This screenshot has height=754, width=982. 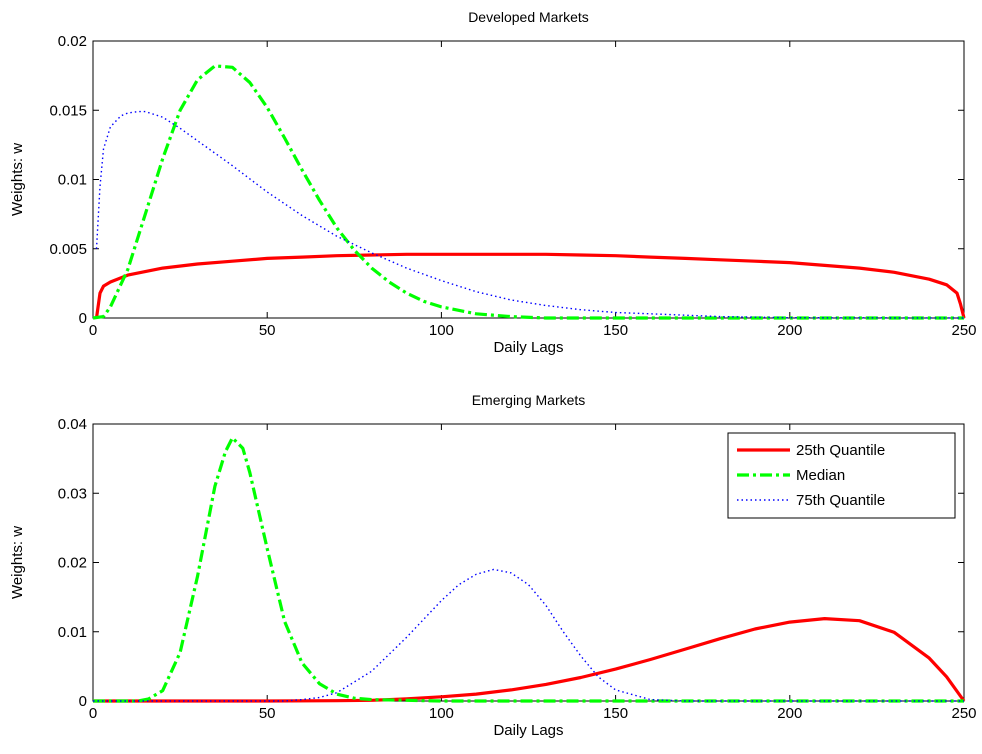 What do you see at coordinates (68, 110) in the screenshot?
I see `y-tick-label: 0.015` at bounding box center [68, 110].